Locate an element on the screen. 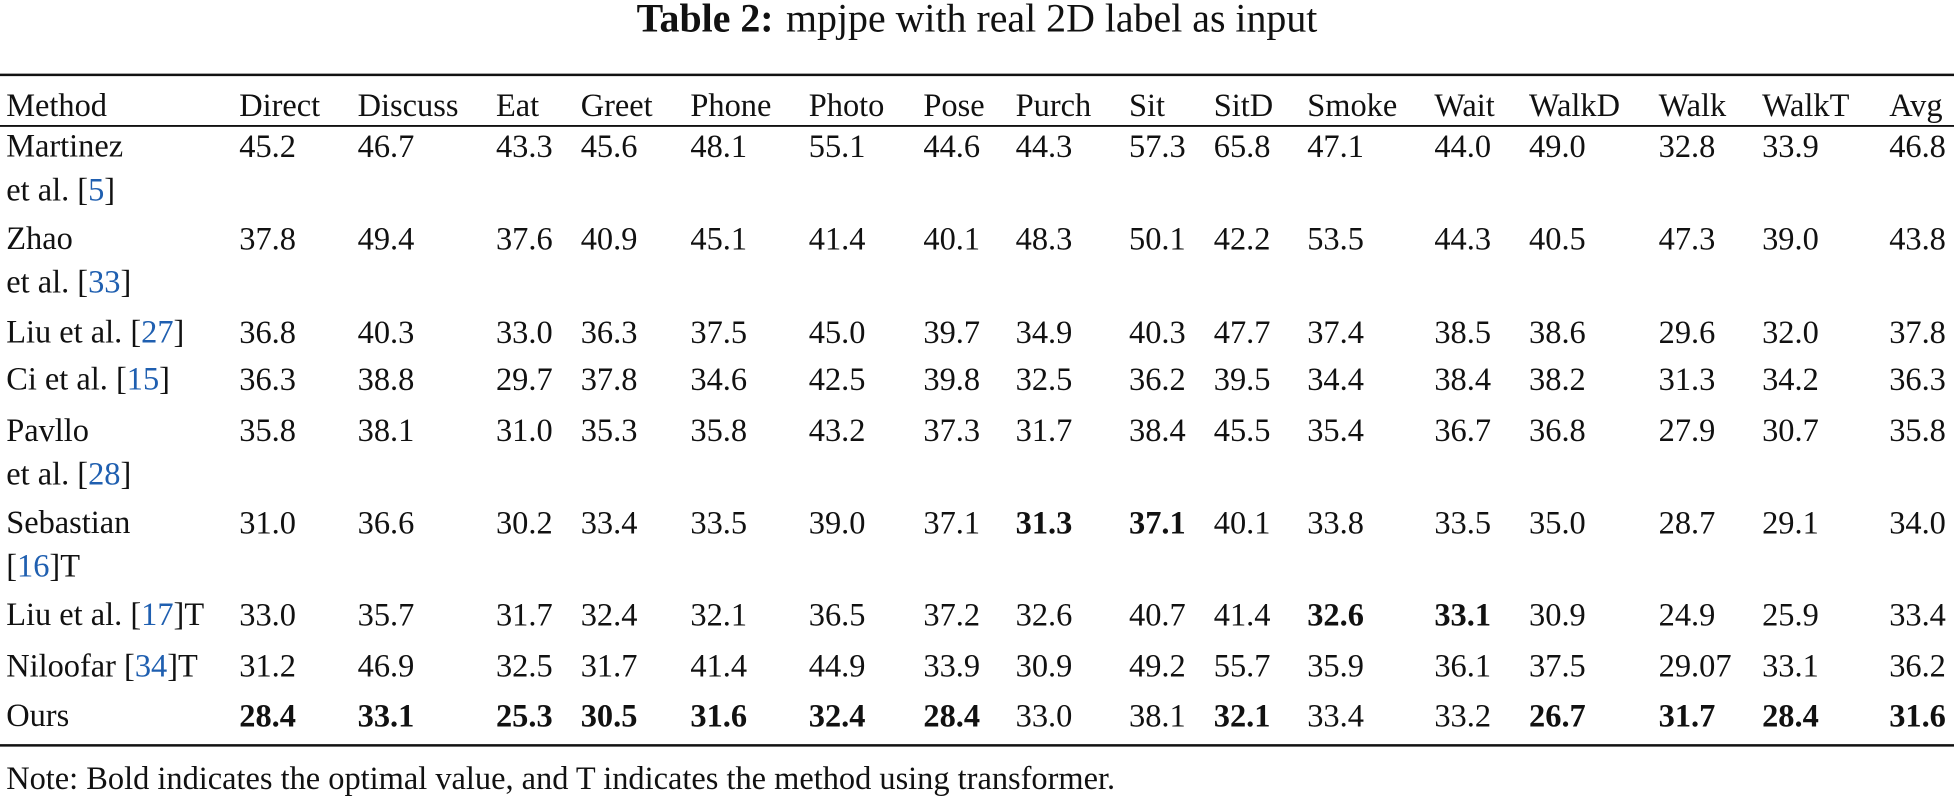 This screenshot has height=804, width=1954. value-cell: 38.6 is located at coordinates (1557, 333).